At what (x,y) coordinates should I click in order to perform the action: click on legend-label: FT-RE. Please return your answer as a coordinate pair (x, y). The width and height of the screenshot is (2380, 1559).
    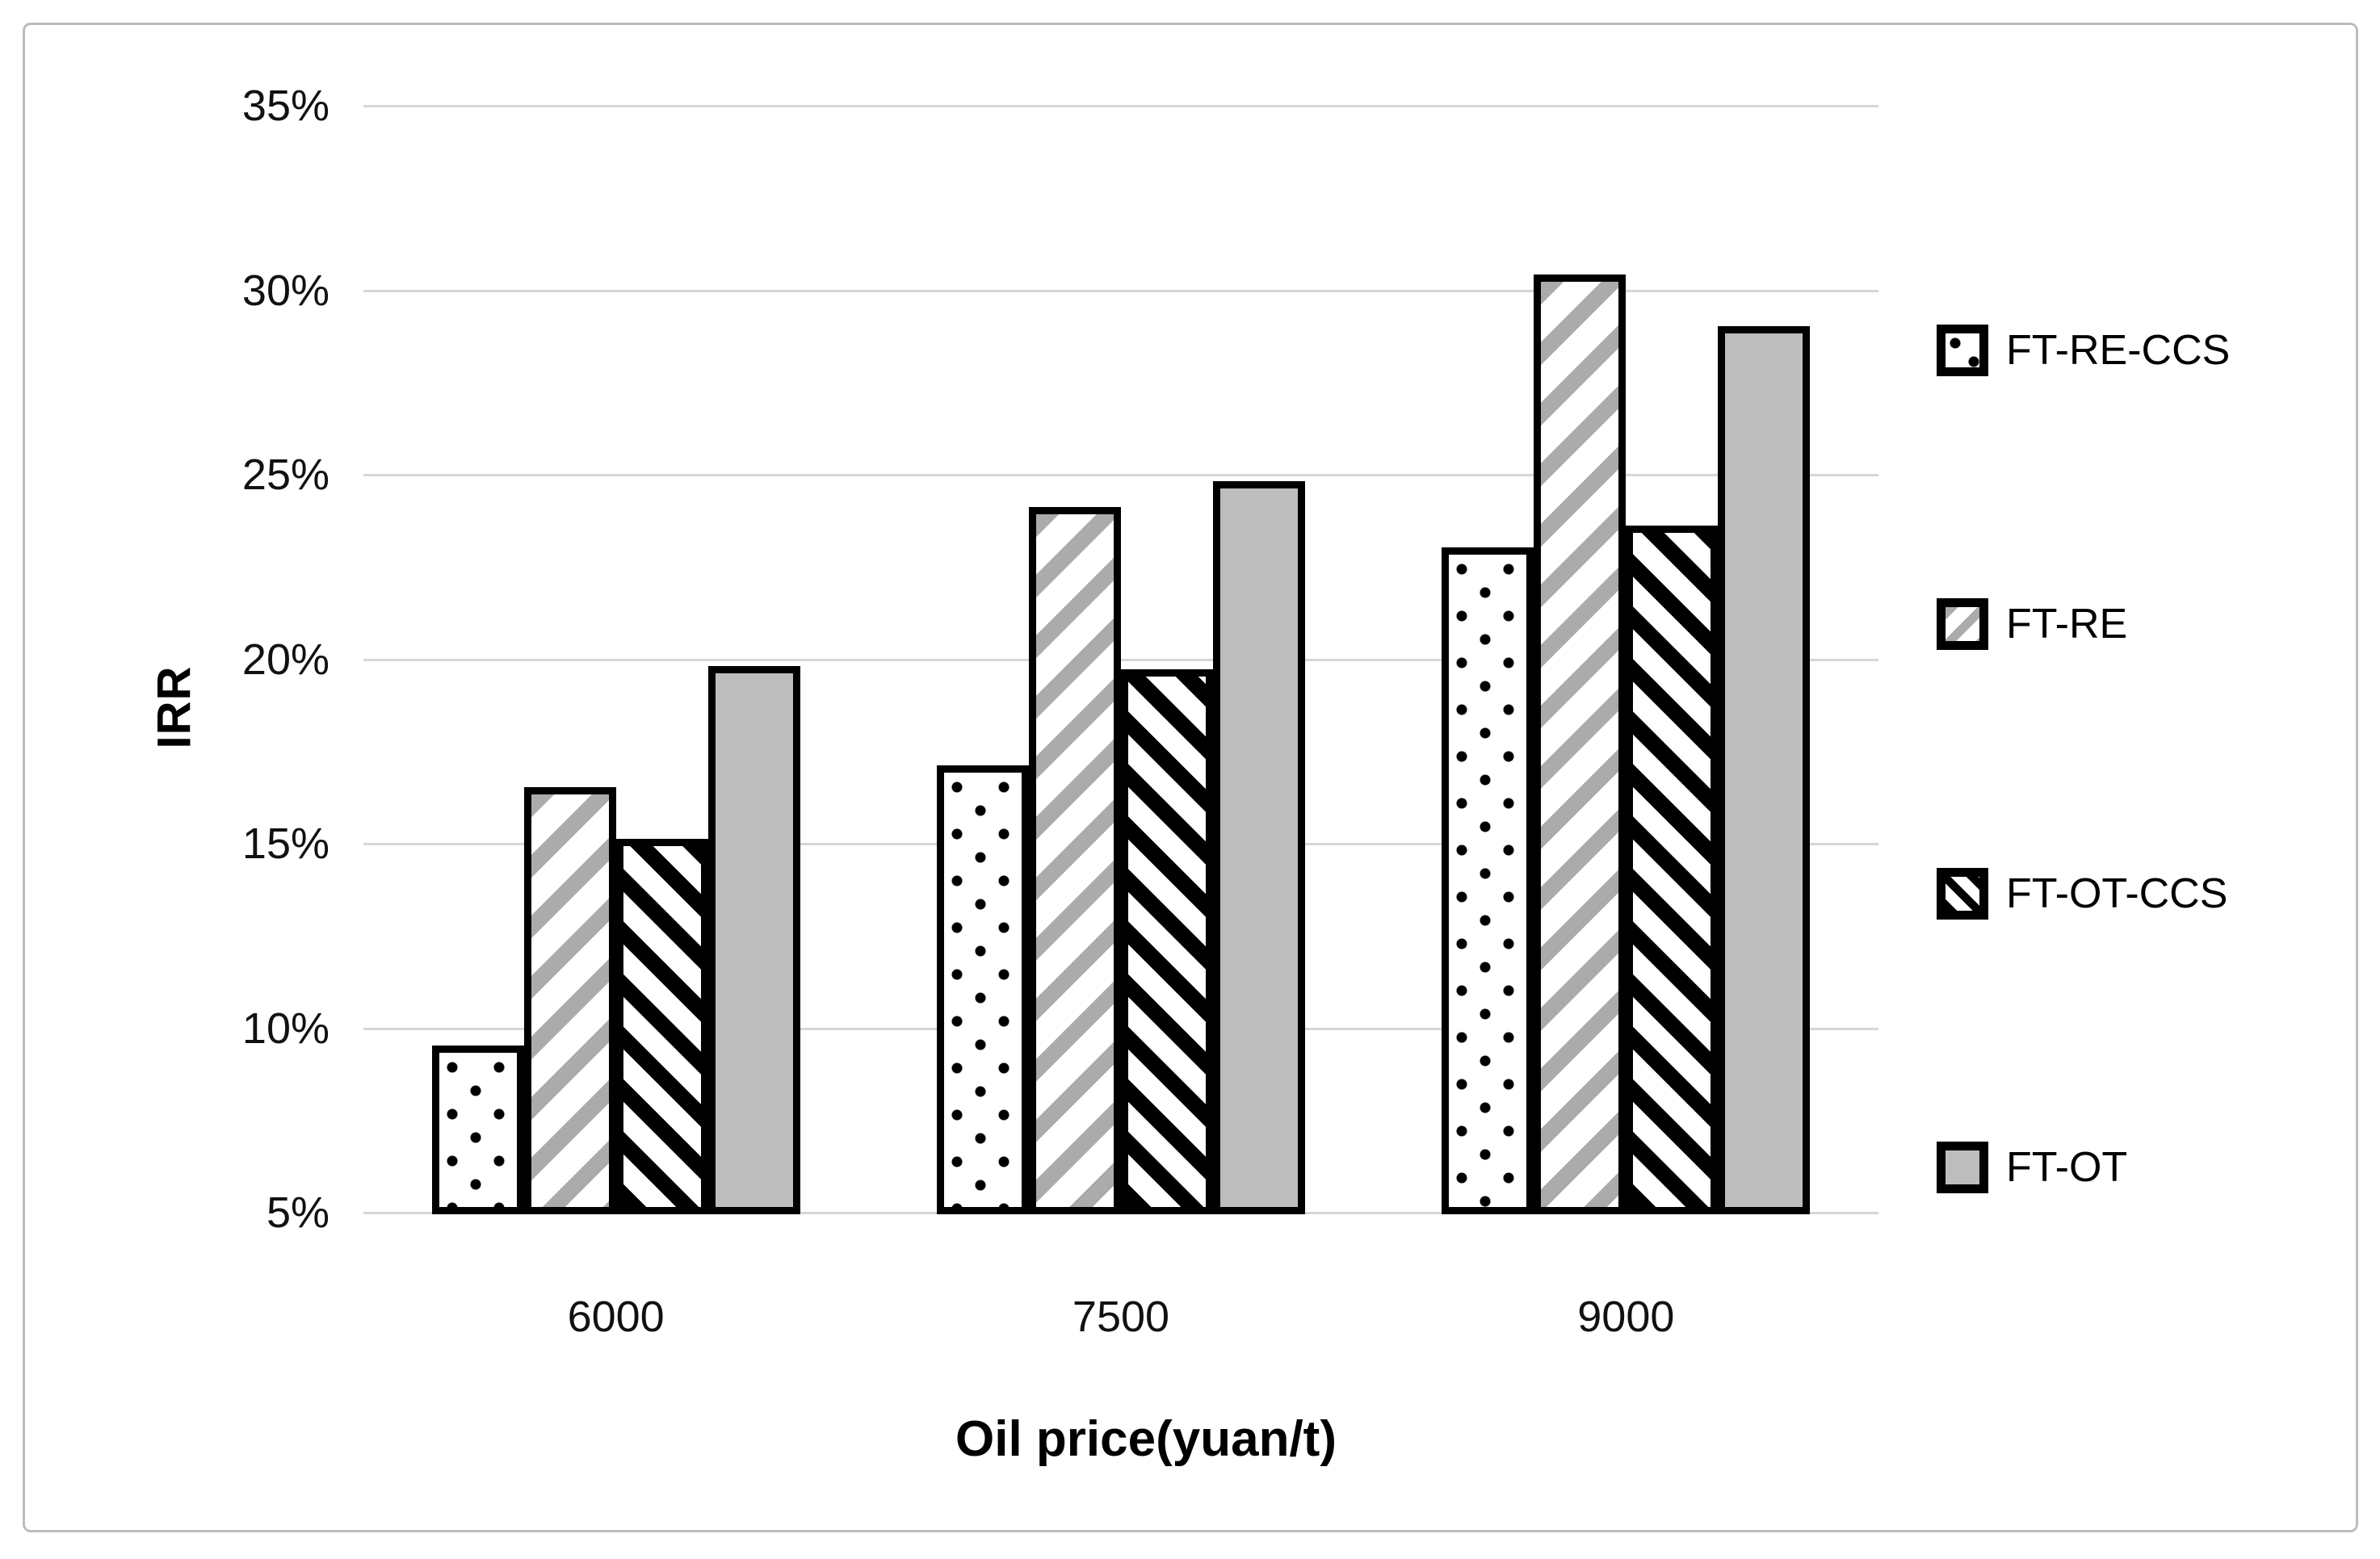
    Looking at the image, I should click on (2067, 624).